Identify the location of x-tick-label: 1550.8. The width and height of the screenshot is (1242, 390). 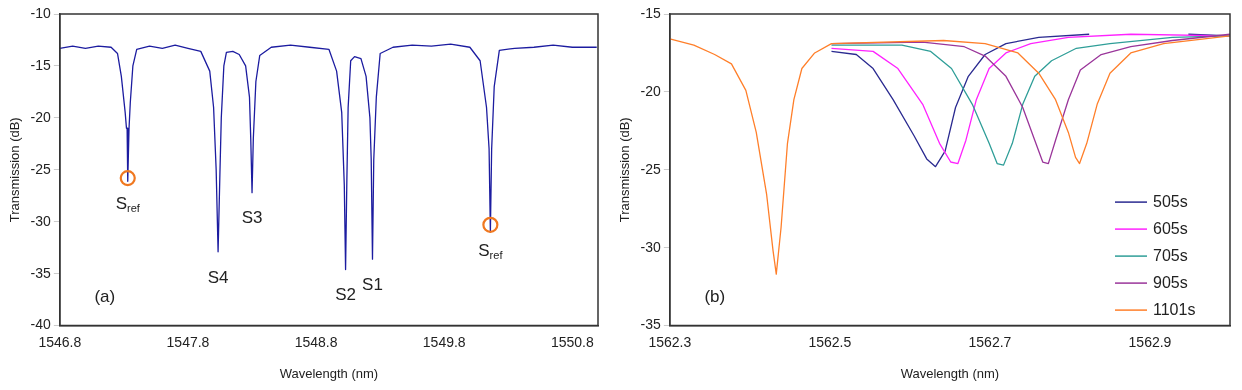
(572, 341).